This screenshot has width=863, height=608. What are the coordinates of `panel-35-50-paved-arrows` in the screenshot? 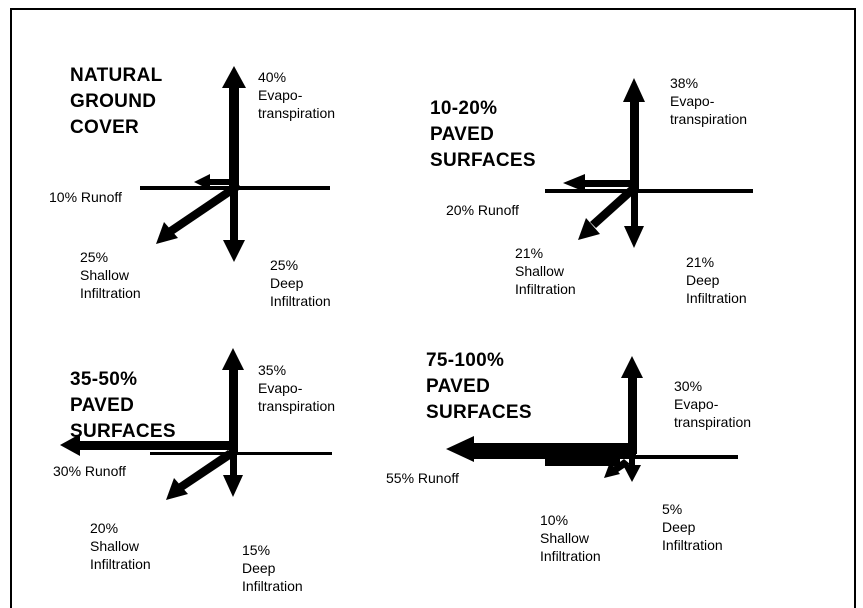 It's located at (196, 424).